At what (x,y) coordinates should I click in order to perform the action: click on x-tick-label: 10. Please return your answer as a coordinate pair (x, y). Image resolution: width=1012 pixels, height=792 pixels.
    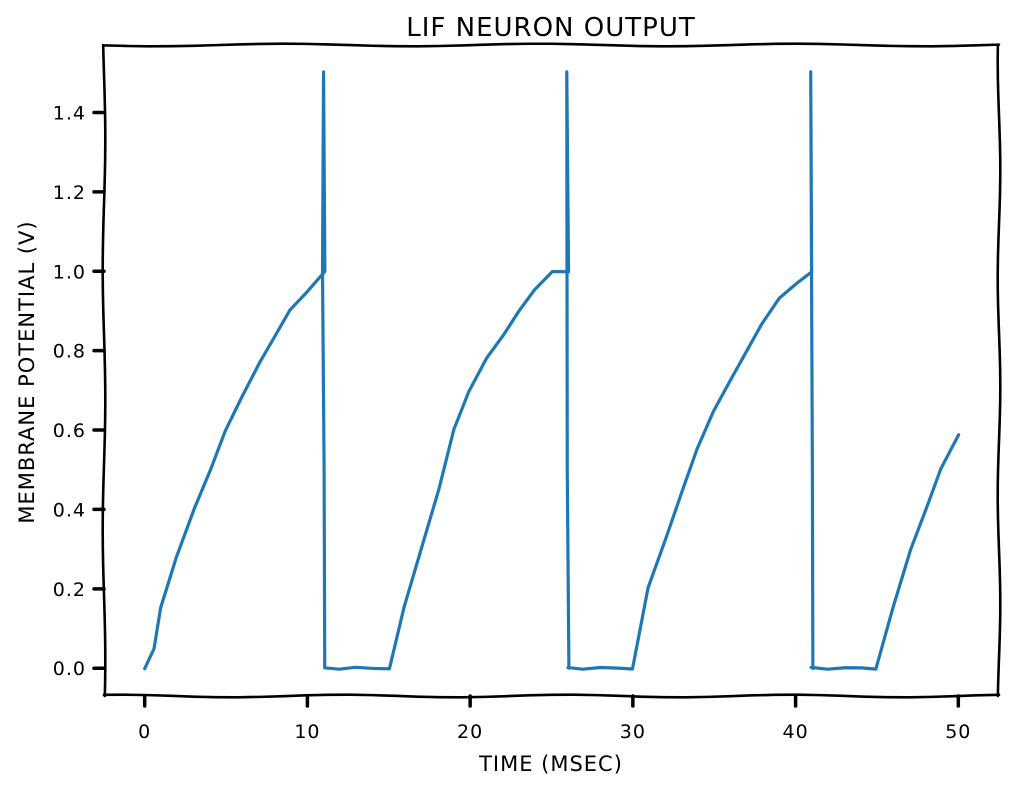
    Looking at the image, I should click on (307, 732).